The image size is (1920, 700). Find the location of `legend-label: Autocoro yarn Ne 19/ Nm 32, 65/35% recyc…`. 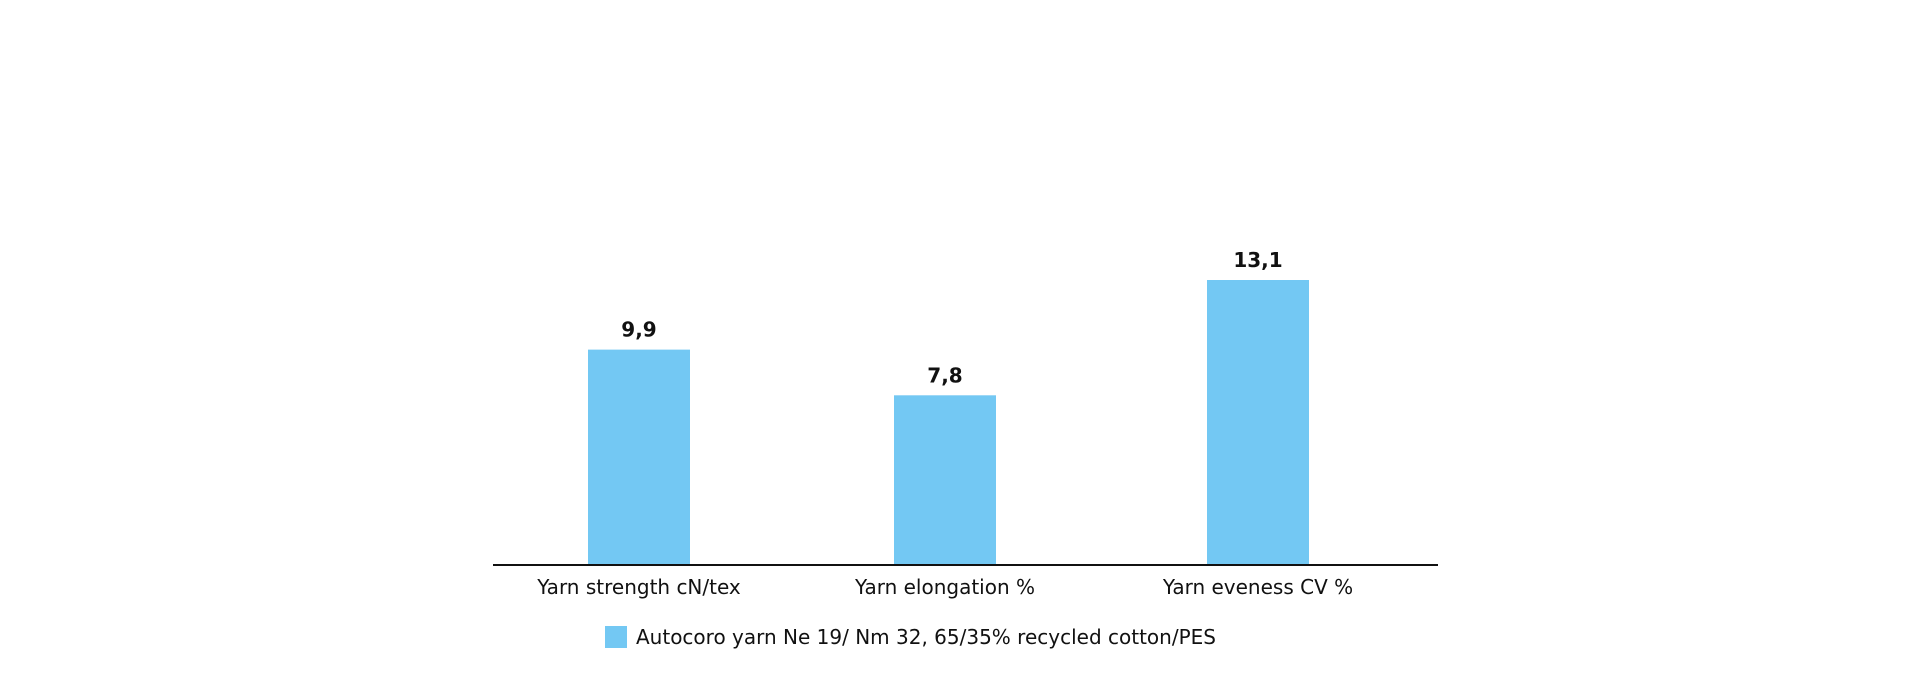

legend-label: Autocoro yarn Ne 19/ Nm 32, 65/35% recyc… is located at coordinates (926, 637).